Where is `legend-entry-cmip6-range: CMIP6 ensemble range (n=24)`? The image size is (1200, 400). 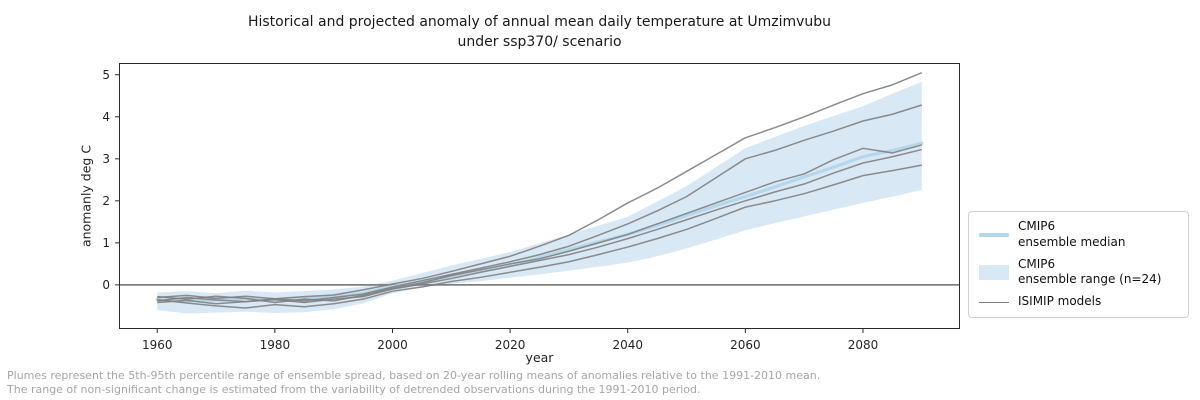
legend-entry-cmip6-range: CMIP6 ensemble range (n=24) is located at coordinates (1078, 273).